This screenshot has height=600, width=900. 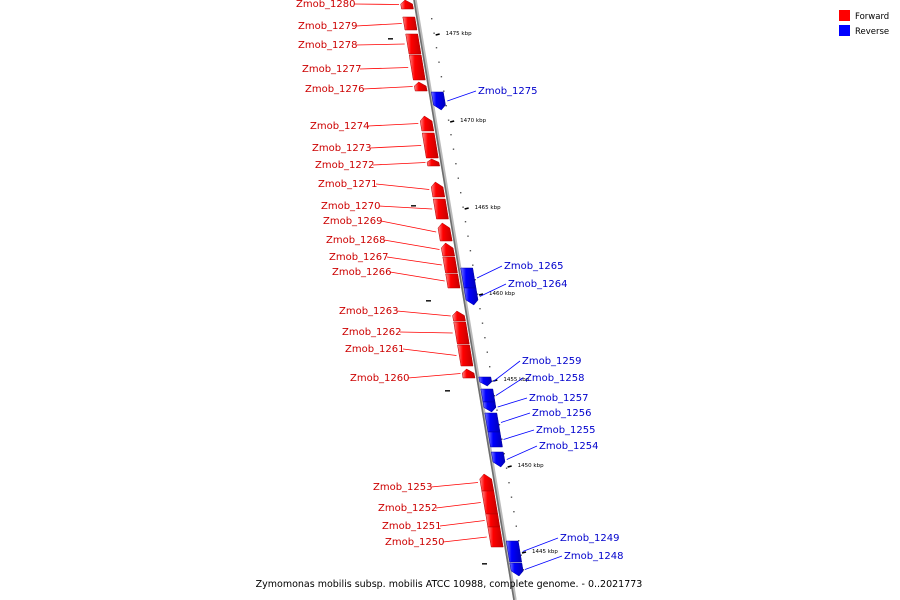 What do you see at coordinates (375, 145) in the screenshot?
I see `gene-zmob-1273: Zmob_1273` at bounding box center [375, 145].